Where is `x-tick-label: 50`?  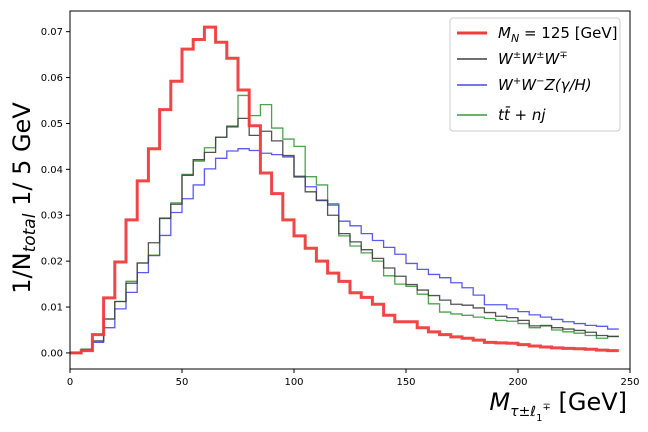 x-tick-label: 50 is located at coordinates (182, 382).